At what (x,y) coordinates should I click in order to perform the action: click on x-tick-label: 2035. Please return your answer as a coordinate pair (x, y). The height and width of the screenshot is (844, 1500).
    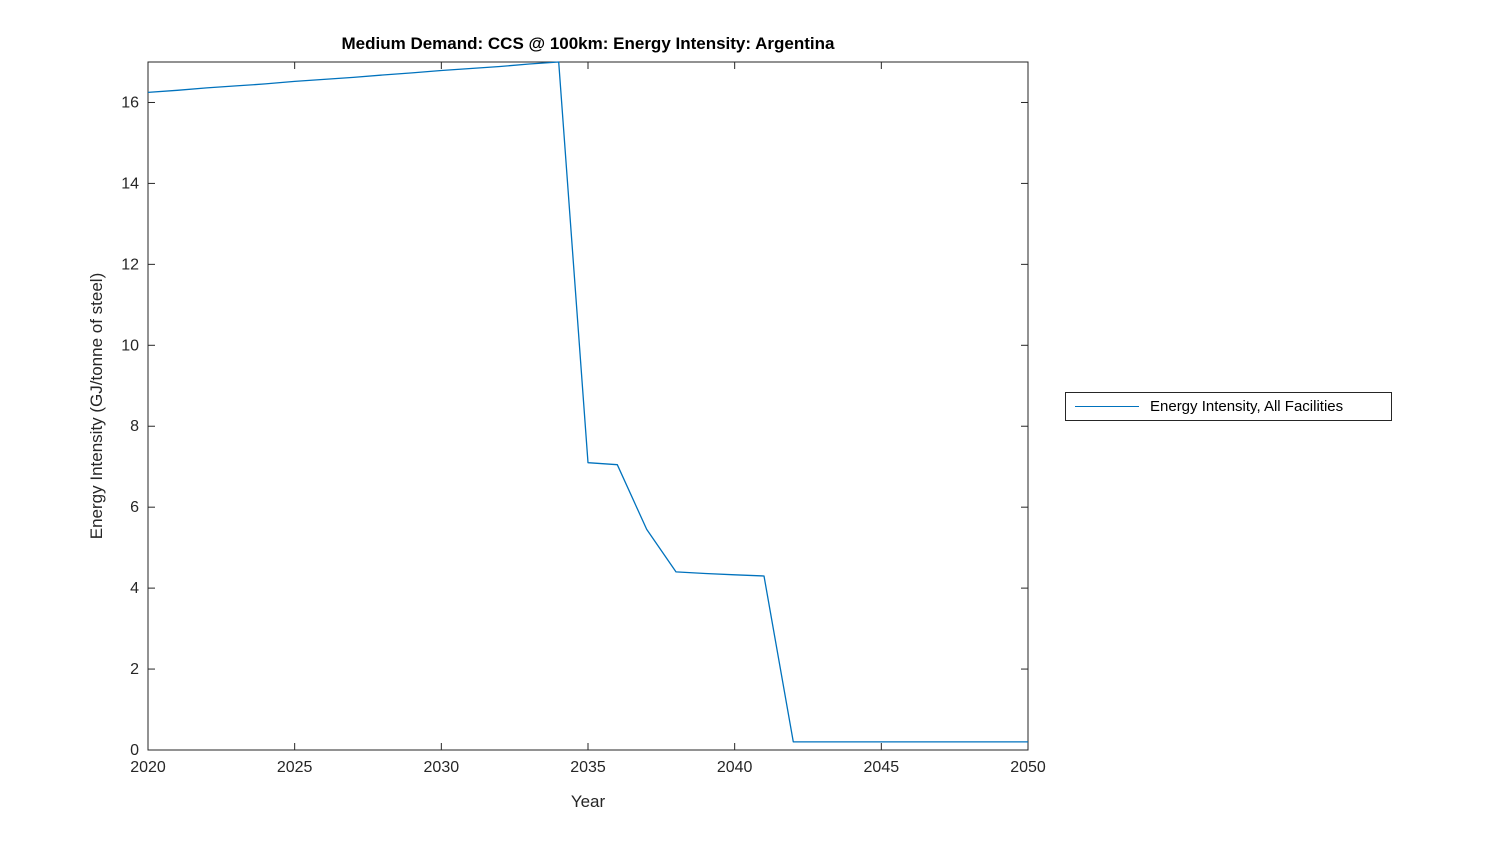
    Looking at the image, I should click on (588, 767).